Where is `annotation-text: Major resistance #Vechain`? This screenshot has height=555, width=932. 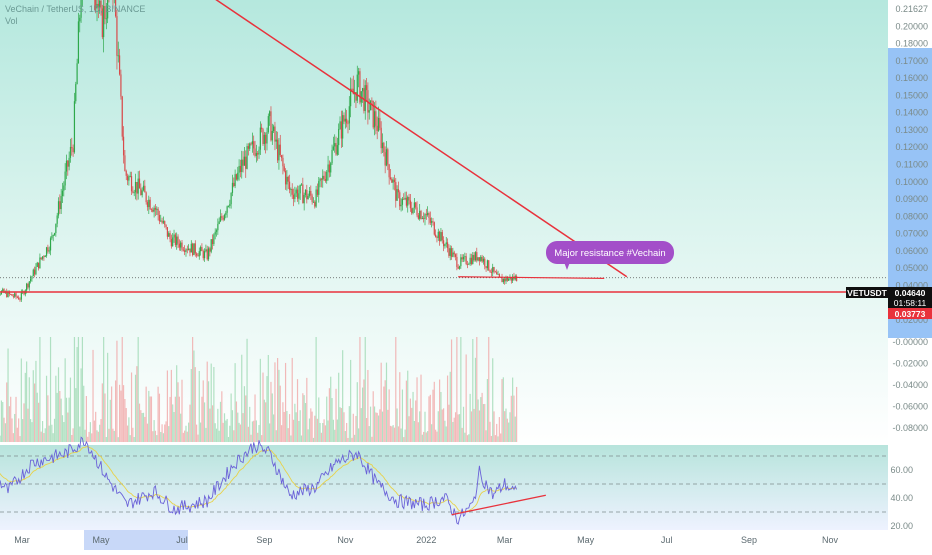 annotation-text: Major resistance #Vechain is located at coordinates (609, 253).